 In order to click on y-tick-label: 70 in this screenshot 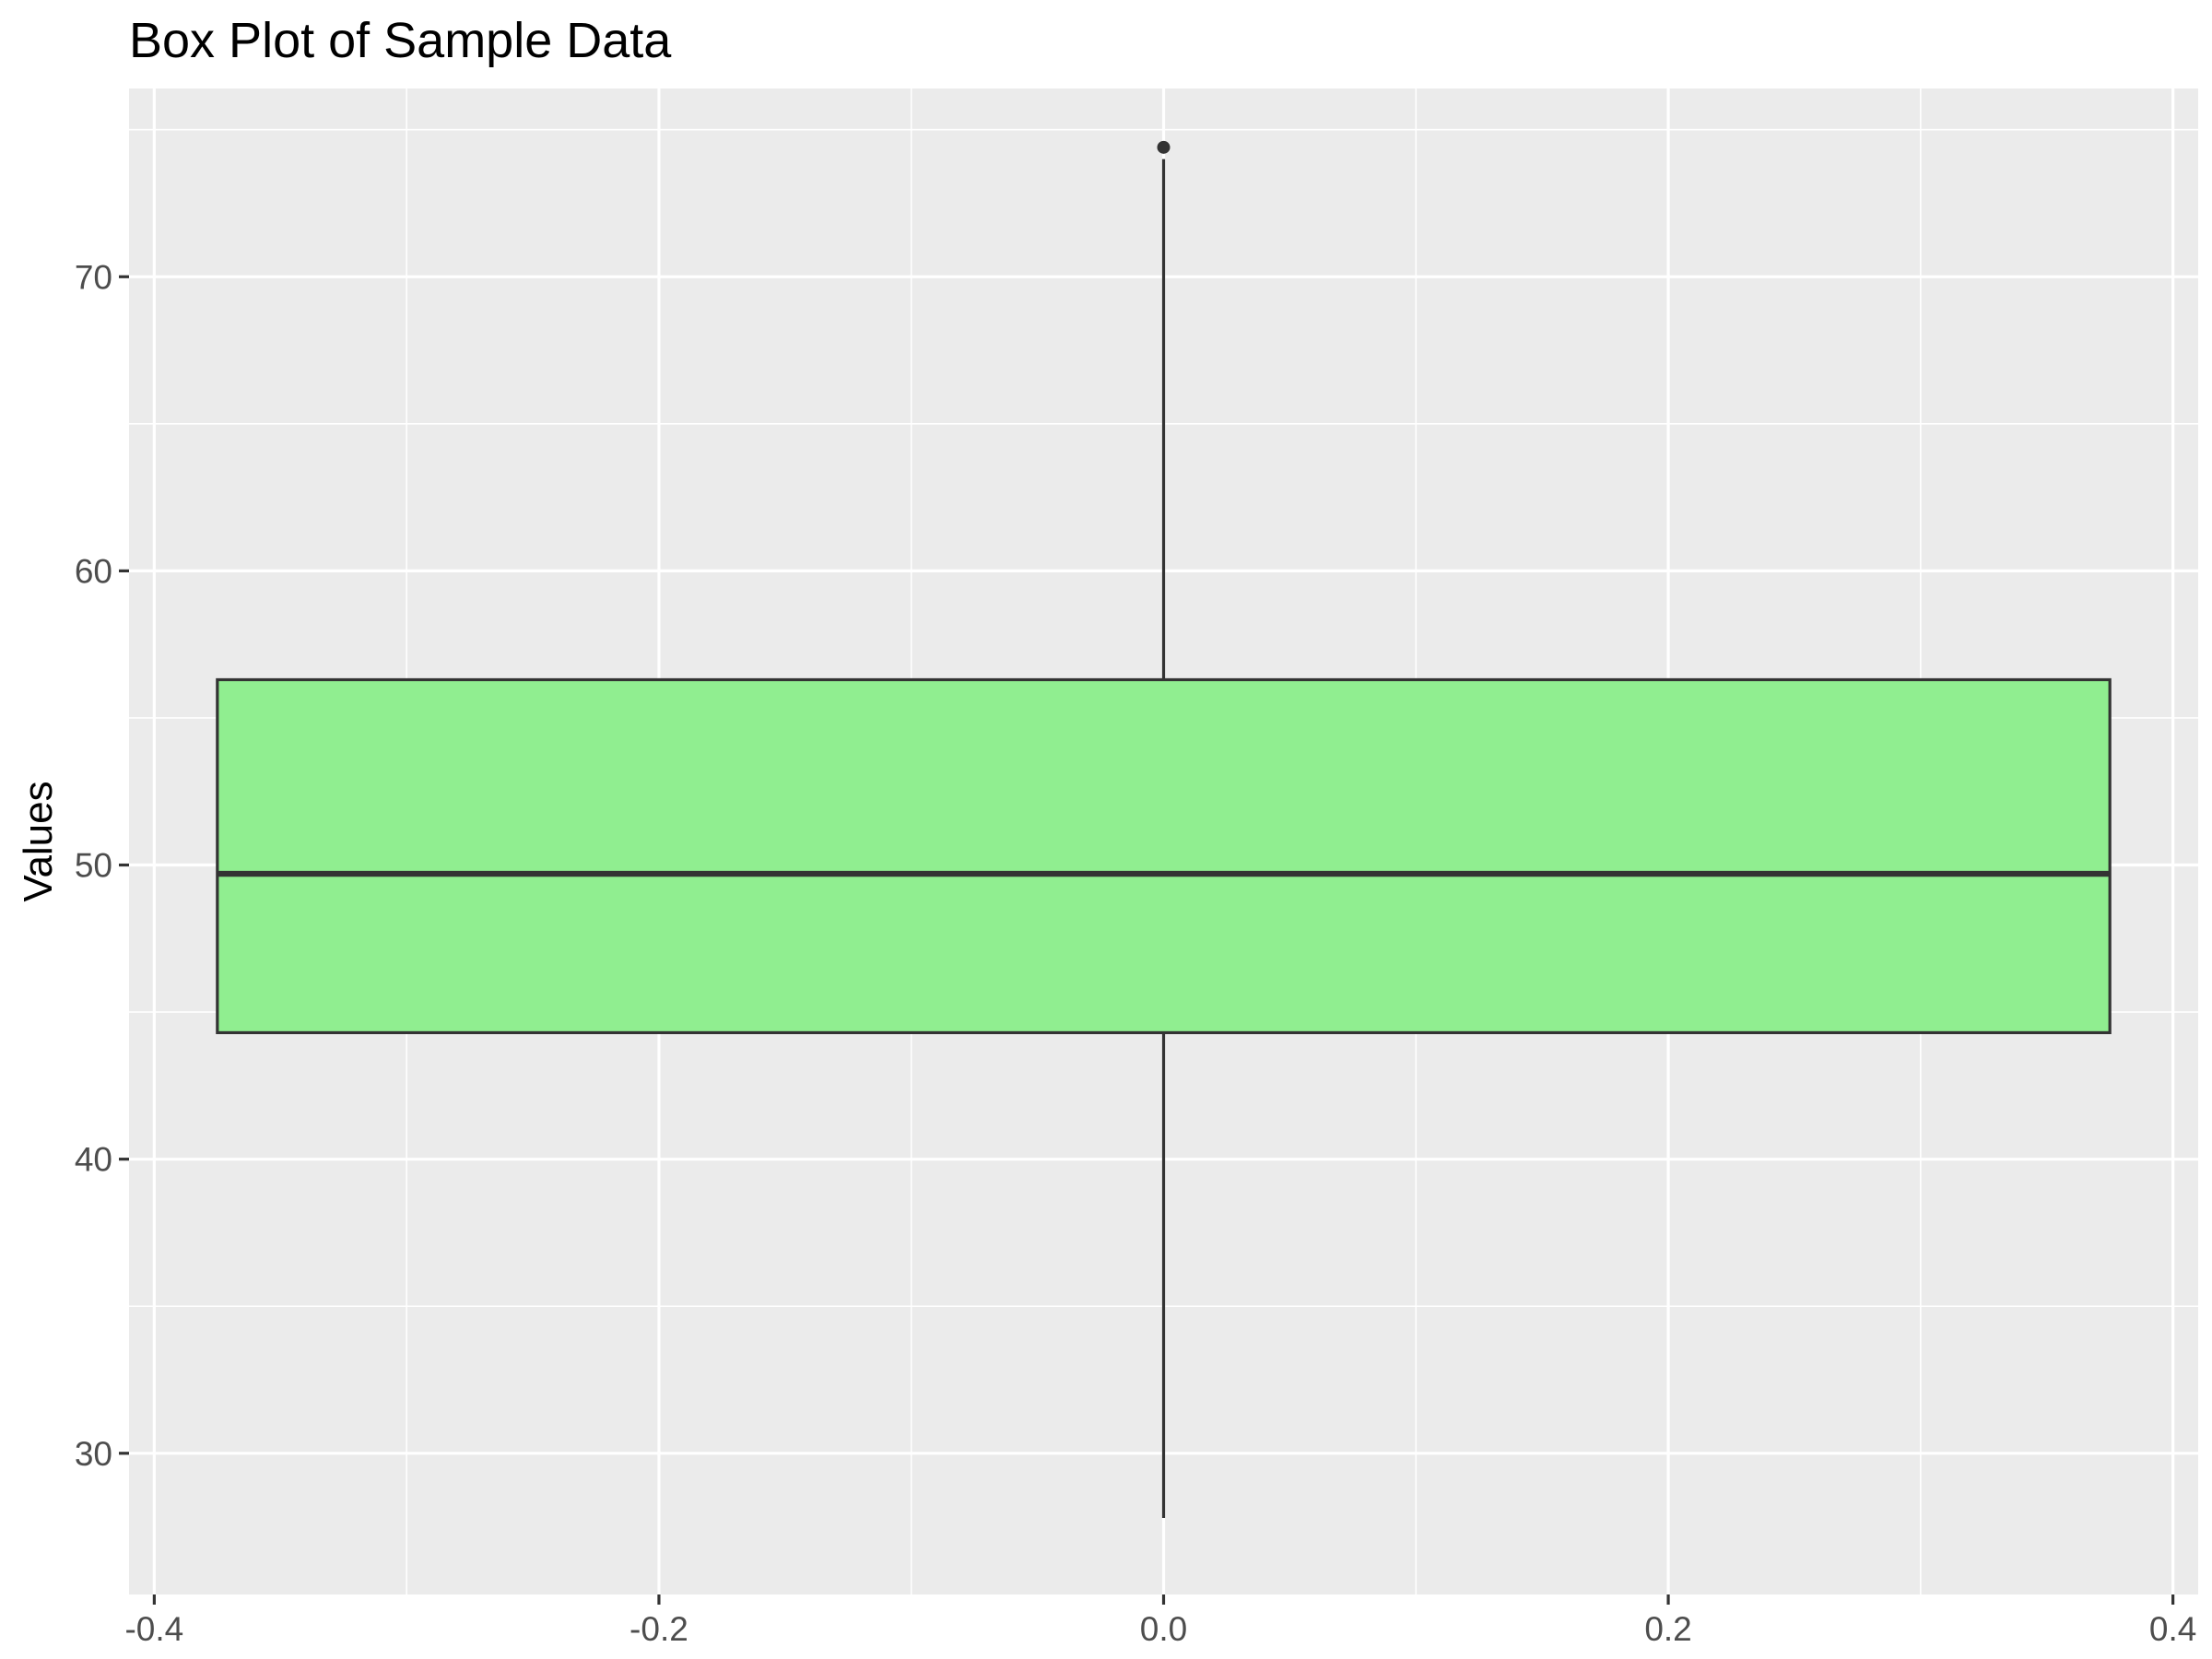, I will do `click(93, 277)`.